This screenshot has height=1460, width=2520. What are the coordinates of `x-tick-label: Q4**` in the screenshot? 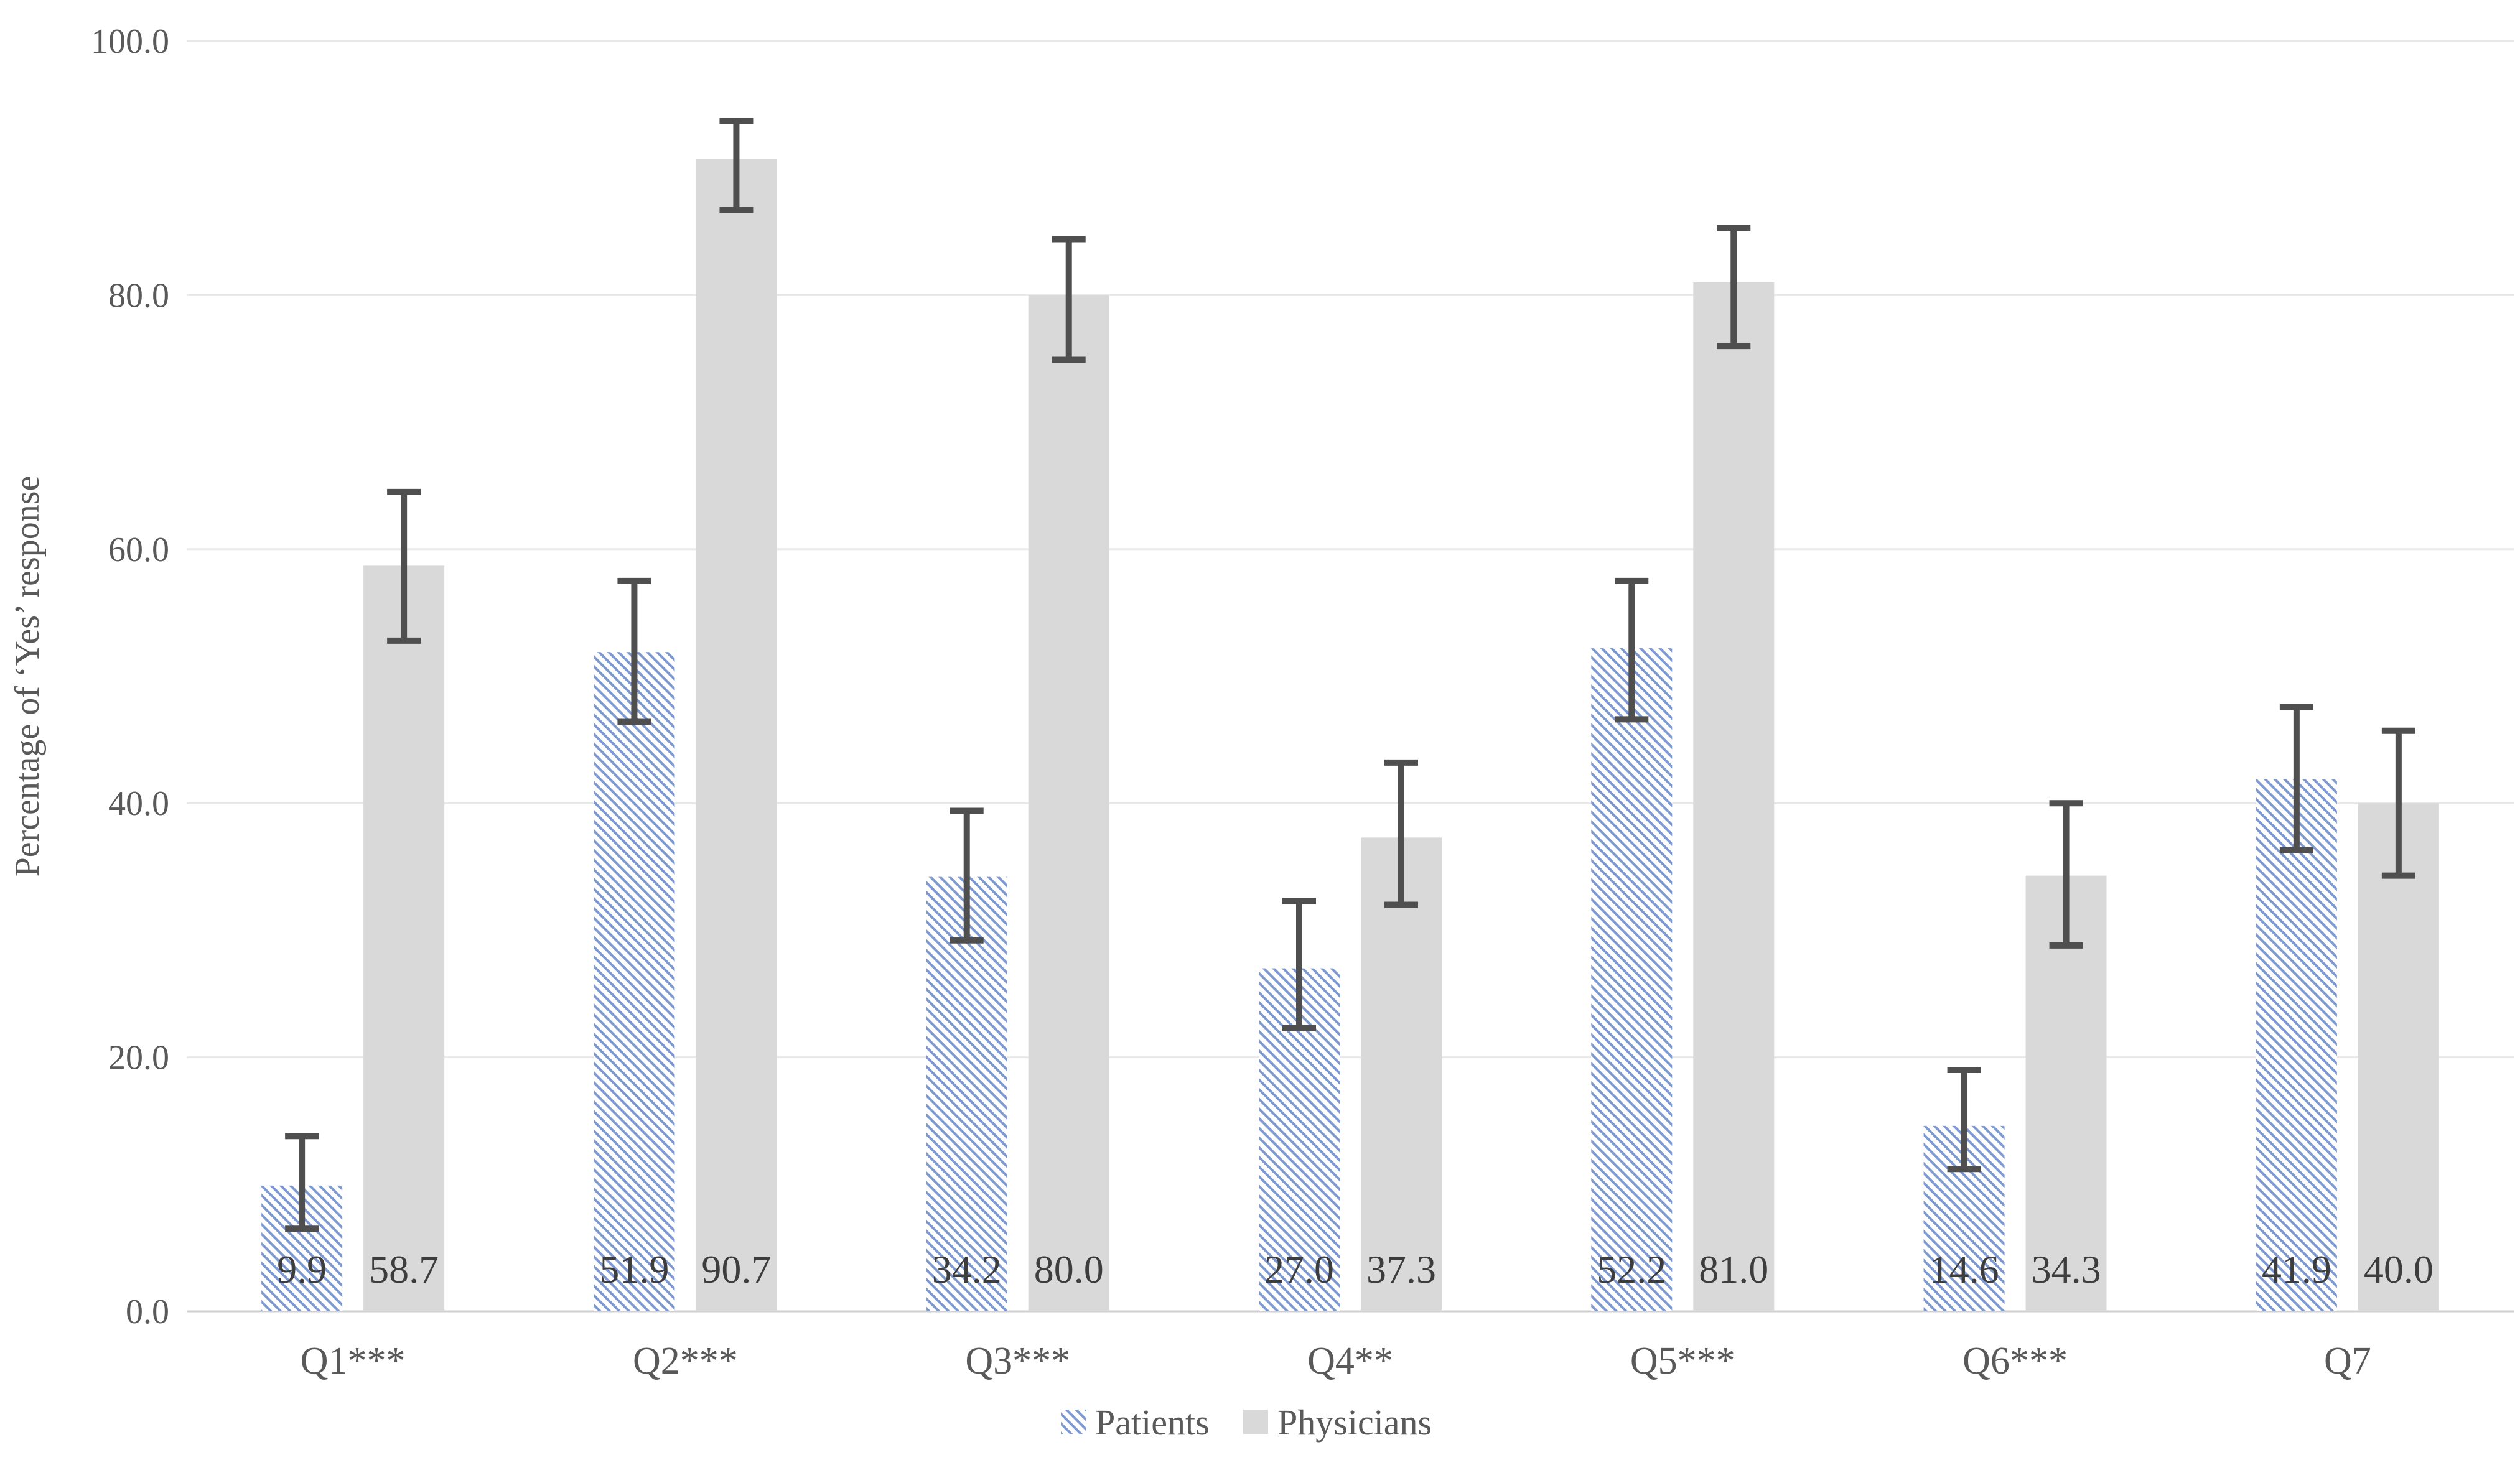 It's located at (1350, 1361).